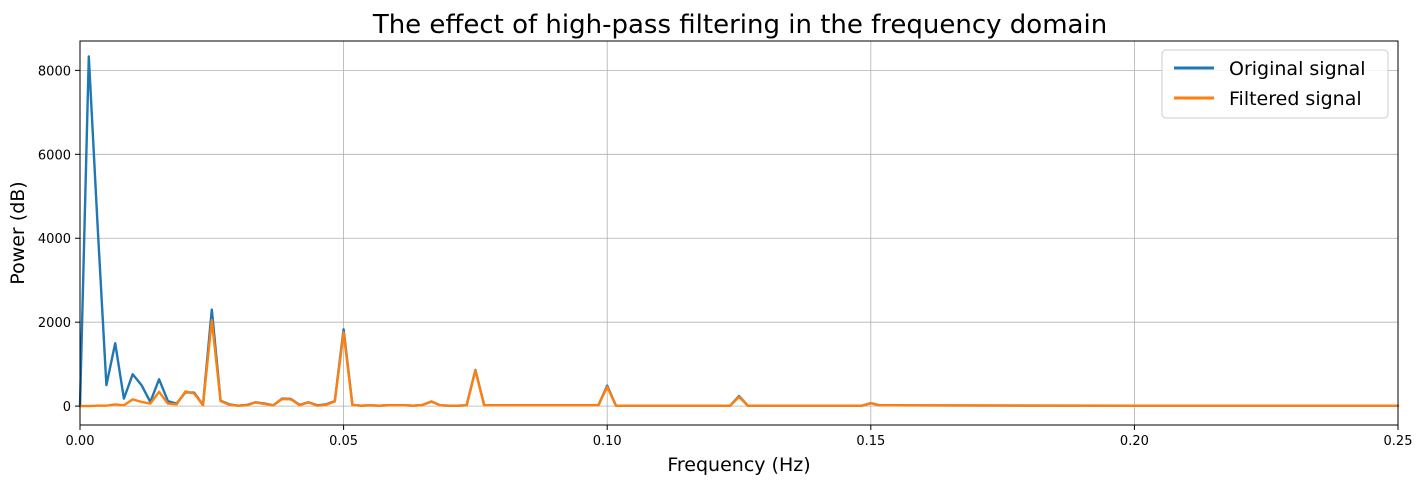 The image size is (1423, 484). I want to click on y-tick-label: 0, so click(67, 407).